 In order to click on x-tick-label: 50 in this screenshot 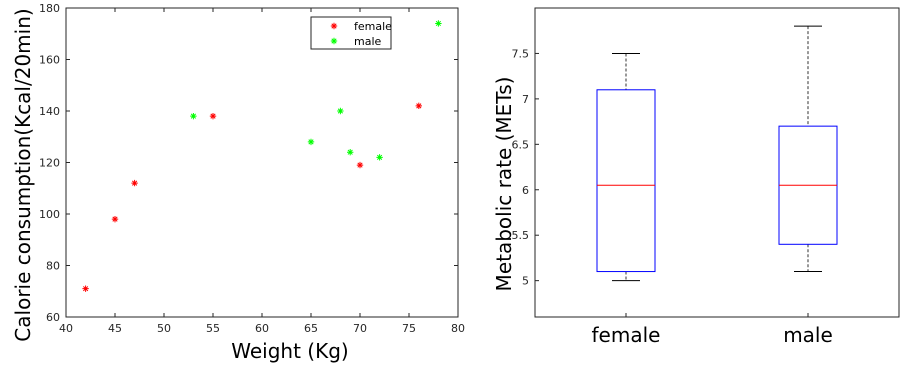, I will do `click(164, 328)`.